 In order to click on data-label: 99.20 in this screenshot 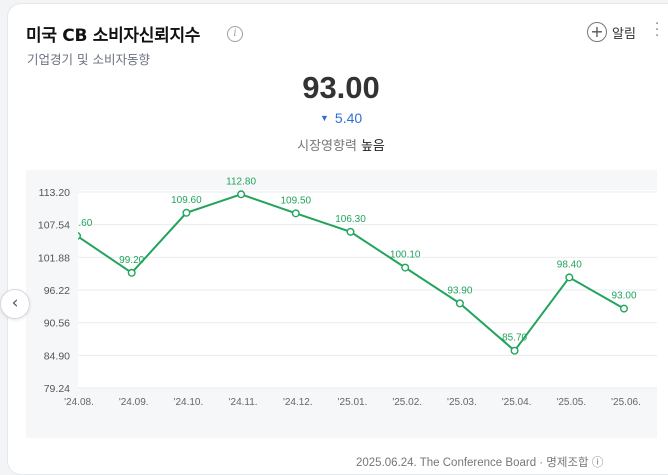, I will do `click(131, 260)`.